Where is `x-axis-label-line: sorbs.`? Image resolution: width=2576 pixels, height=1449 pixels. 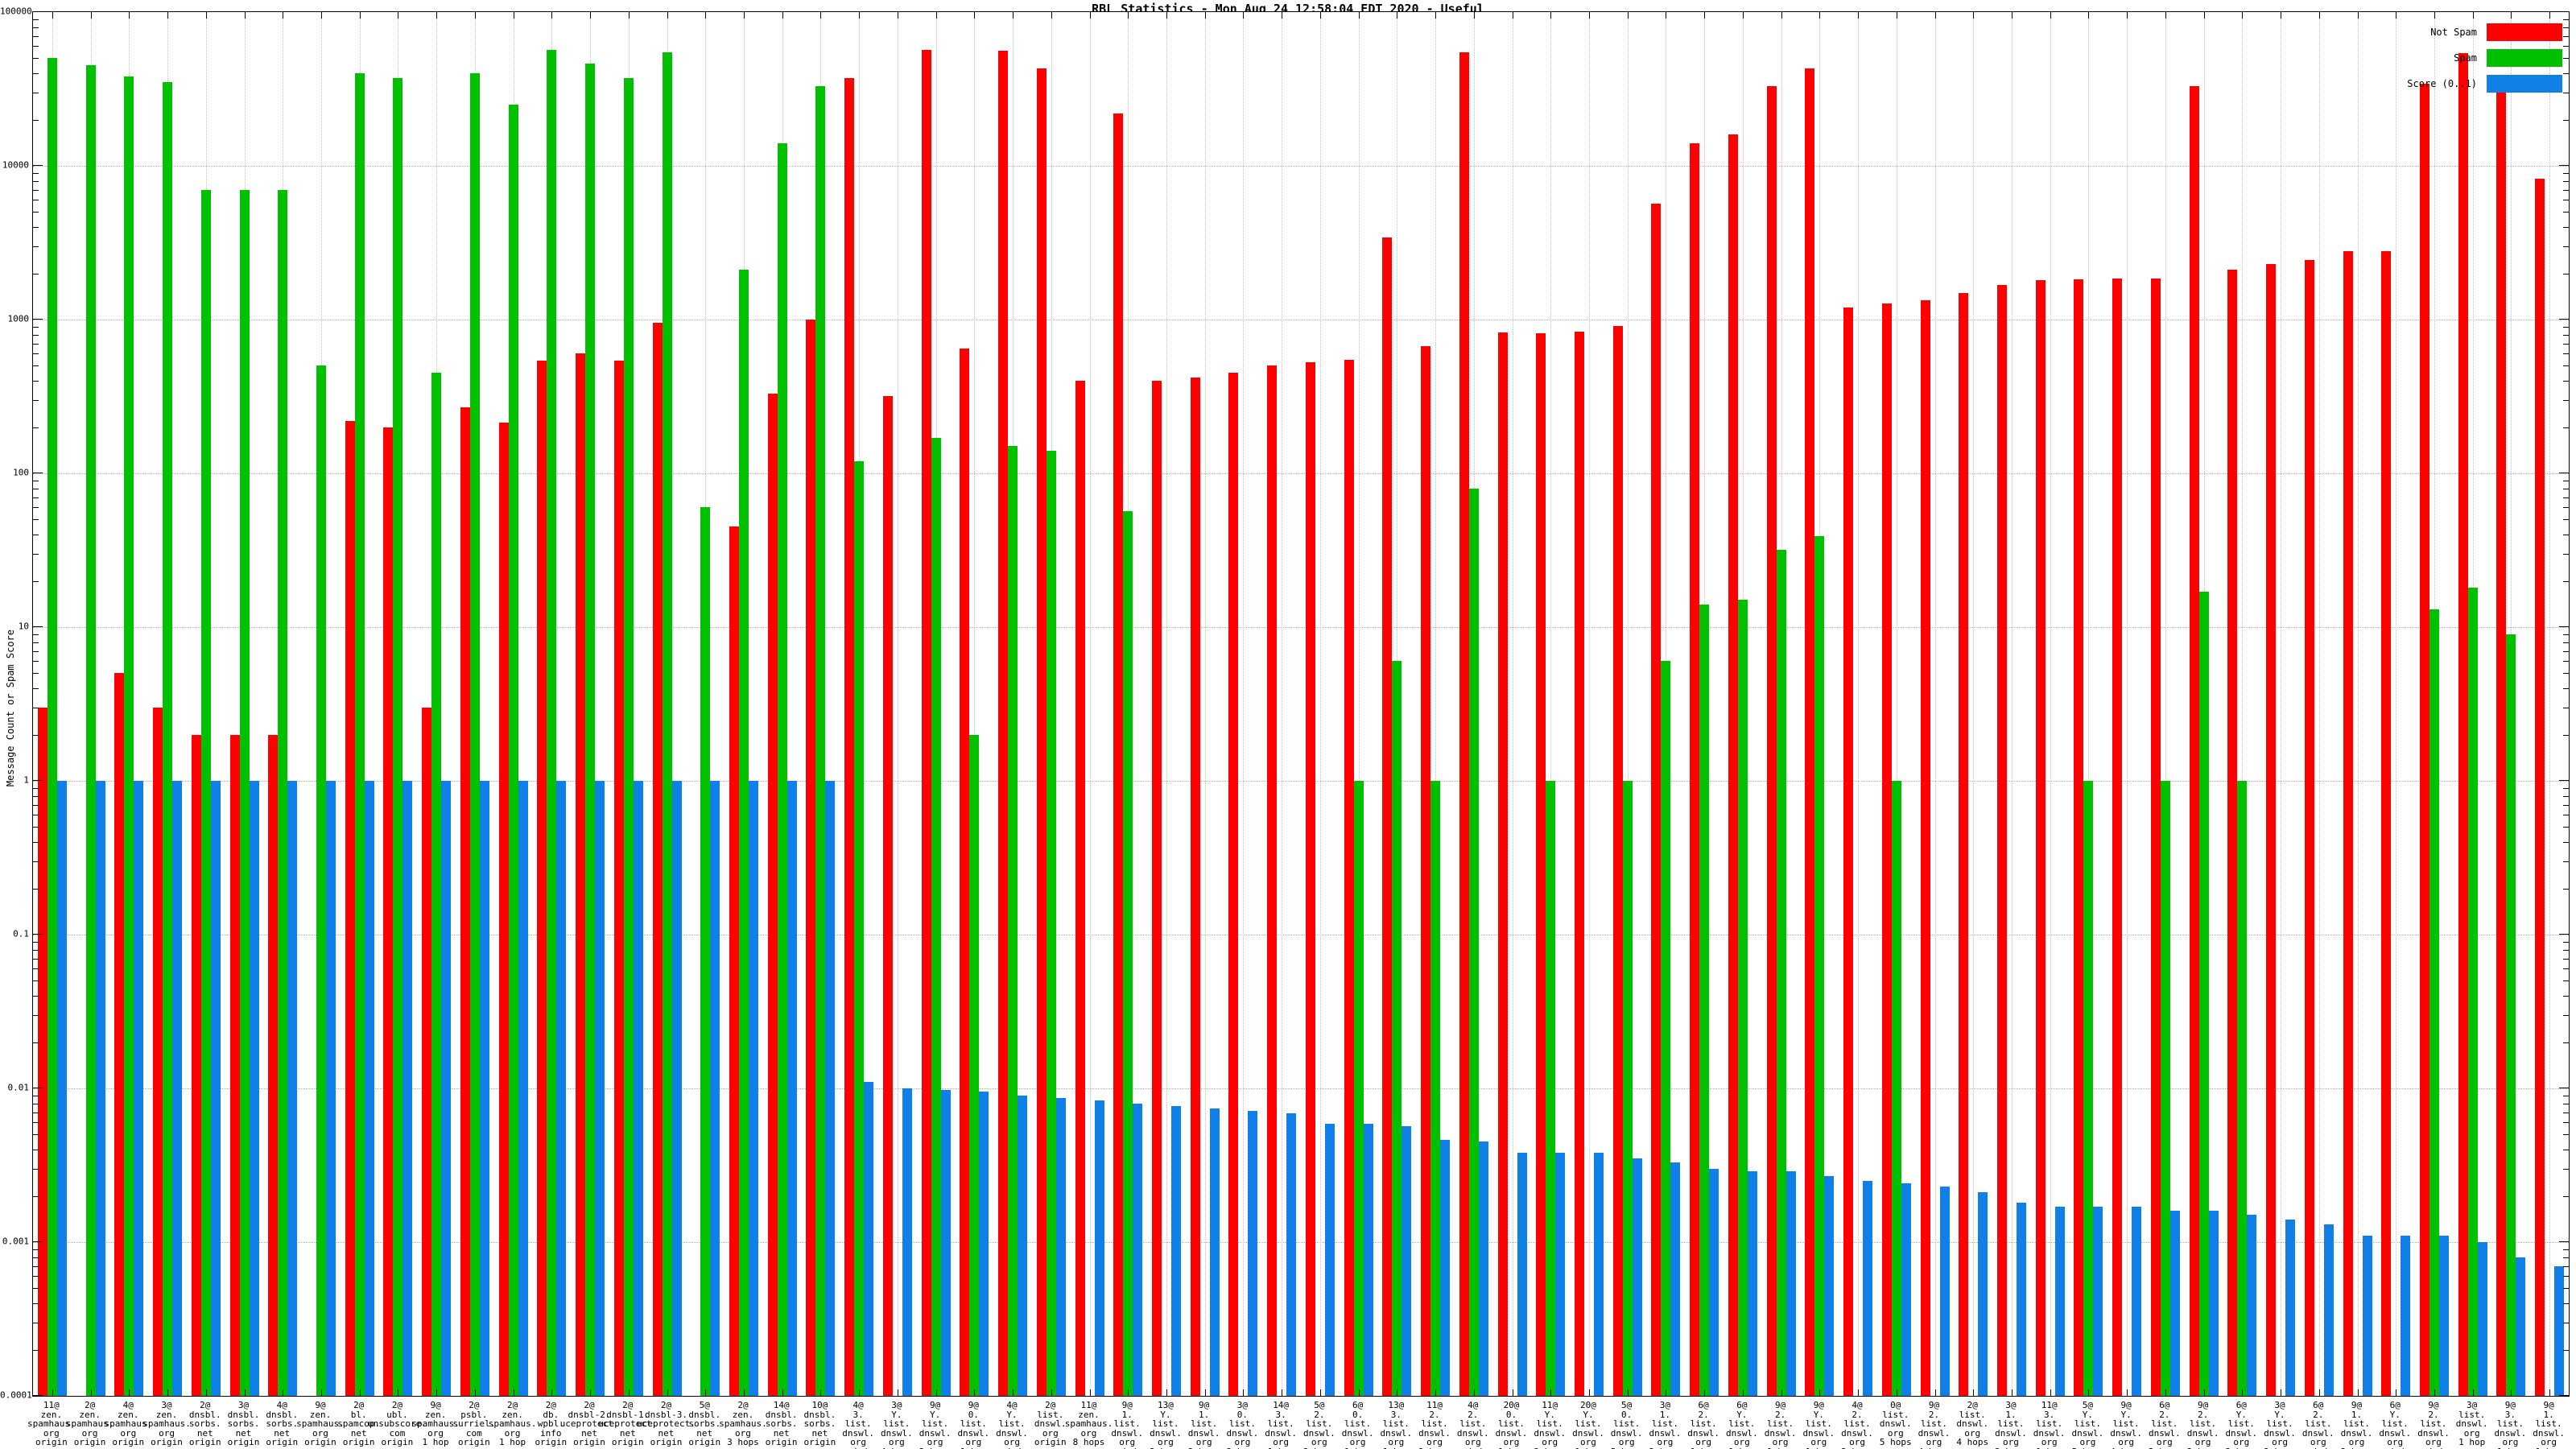
x-axis-label-line: sorbs. is located at coordinates (819, 1423).